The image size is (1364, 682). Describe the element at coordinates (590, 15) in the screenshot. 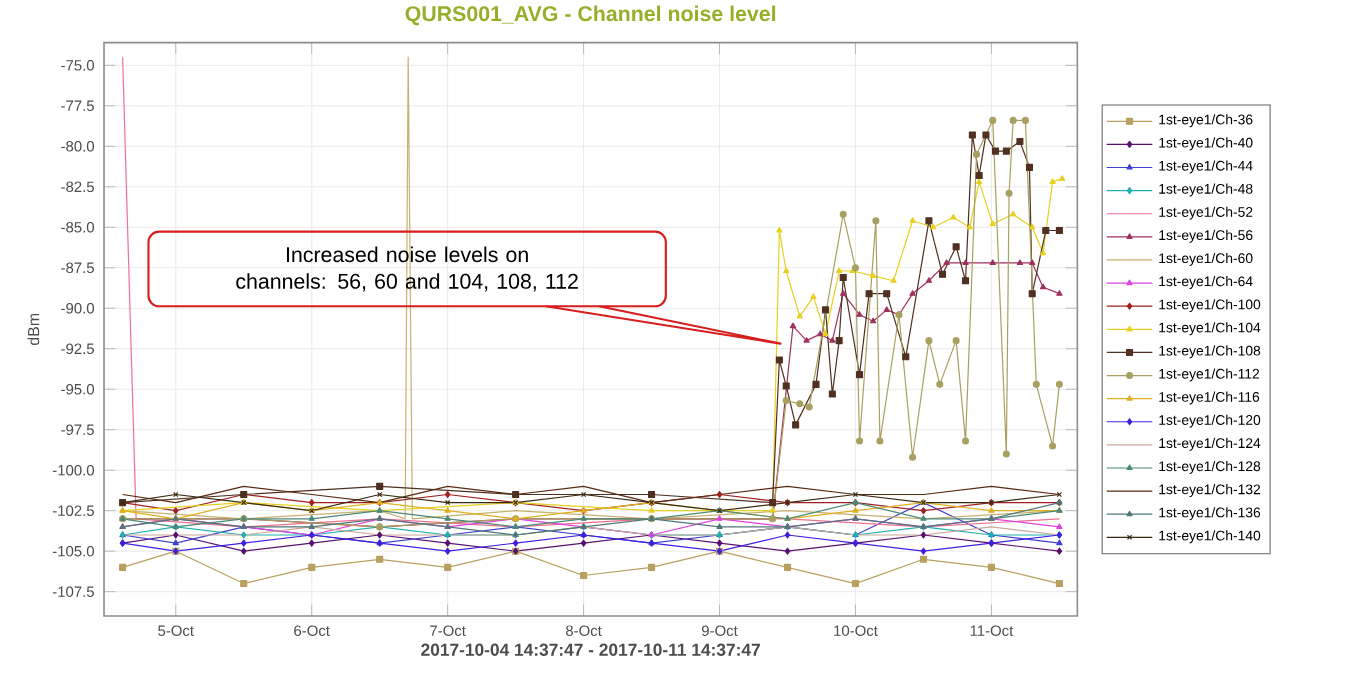

I see `chart-title: QURS001_AVG - Channel noise level` at that location.